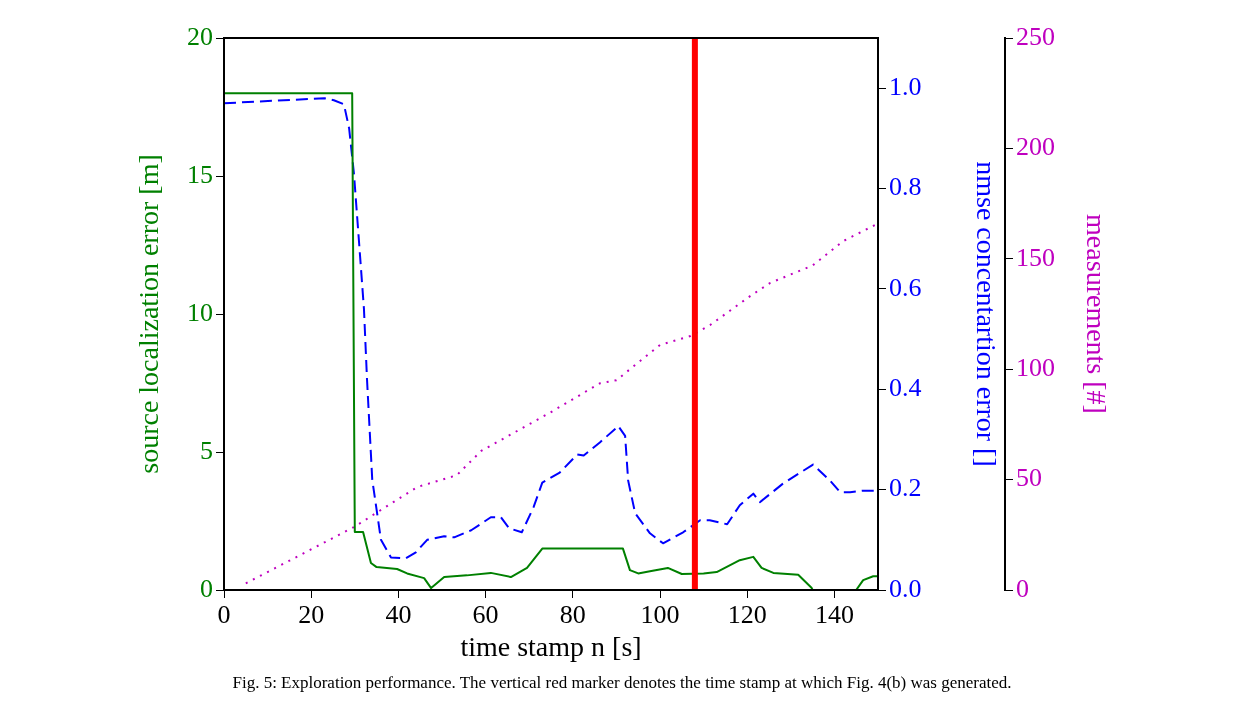 This screenshot has height=701, width=1244. What do you see at coordinates (622, 683) in the screenshot?
I see `caption: Fig. 5: Exploration performance. The vertical red marker denotes the time stamp at which Fig. 4(b) was generated.` at bounding box center [622, 683].